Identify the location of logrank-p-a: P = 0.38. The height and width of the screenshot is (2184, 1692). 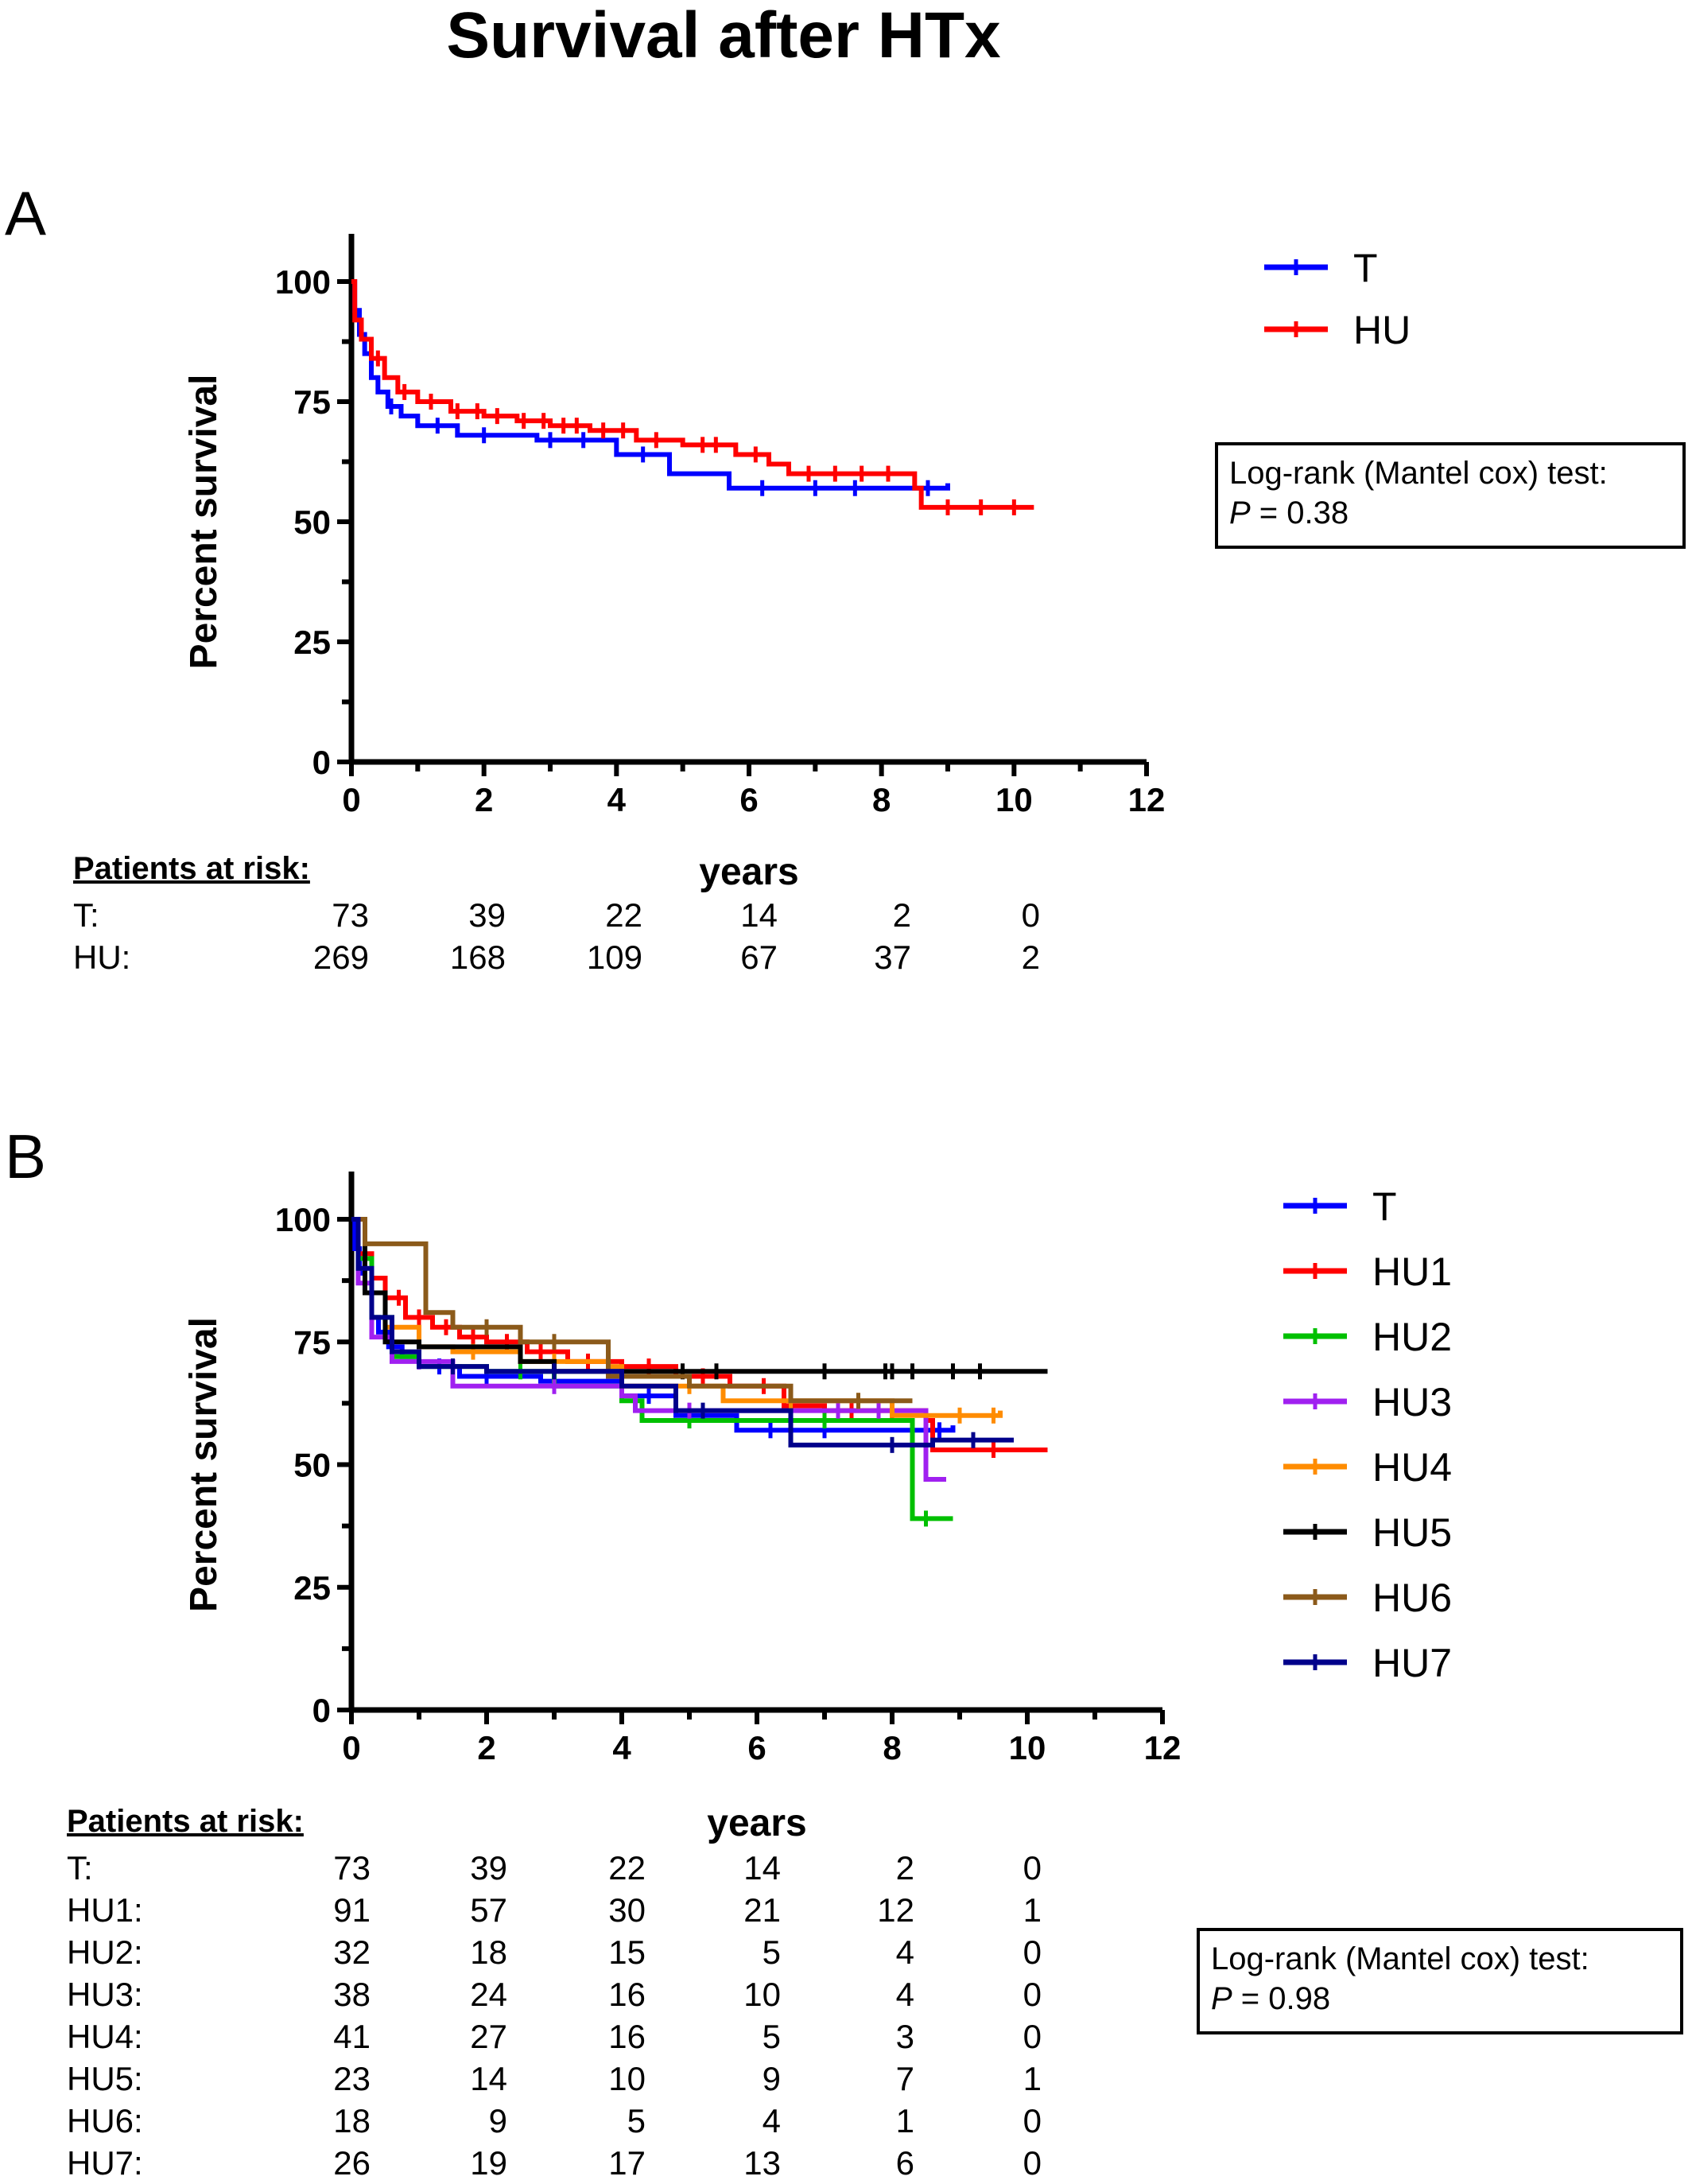
(1289, 512).